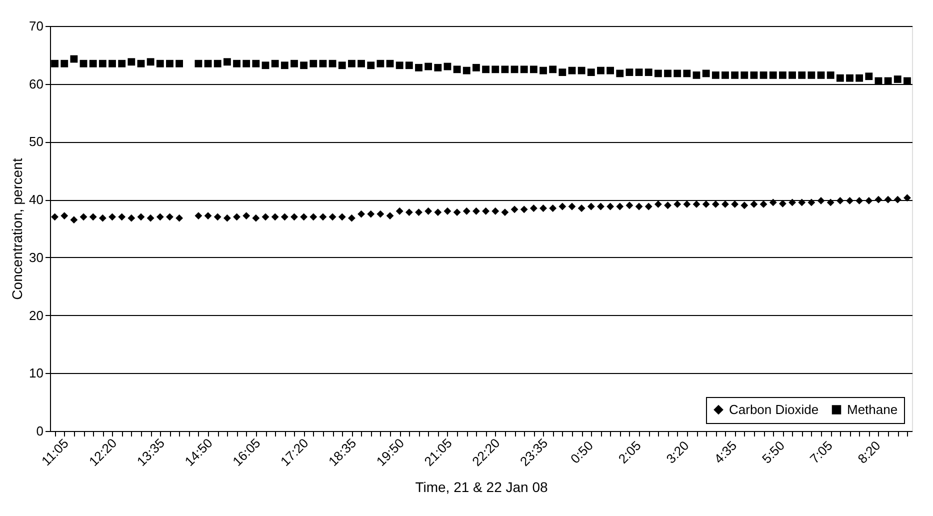 Image resolution: width=933 pixels, height=516 pixels. I want to click on x-tick-label: 3:20, so click(677, 452).